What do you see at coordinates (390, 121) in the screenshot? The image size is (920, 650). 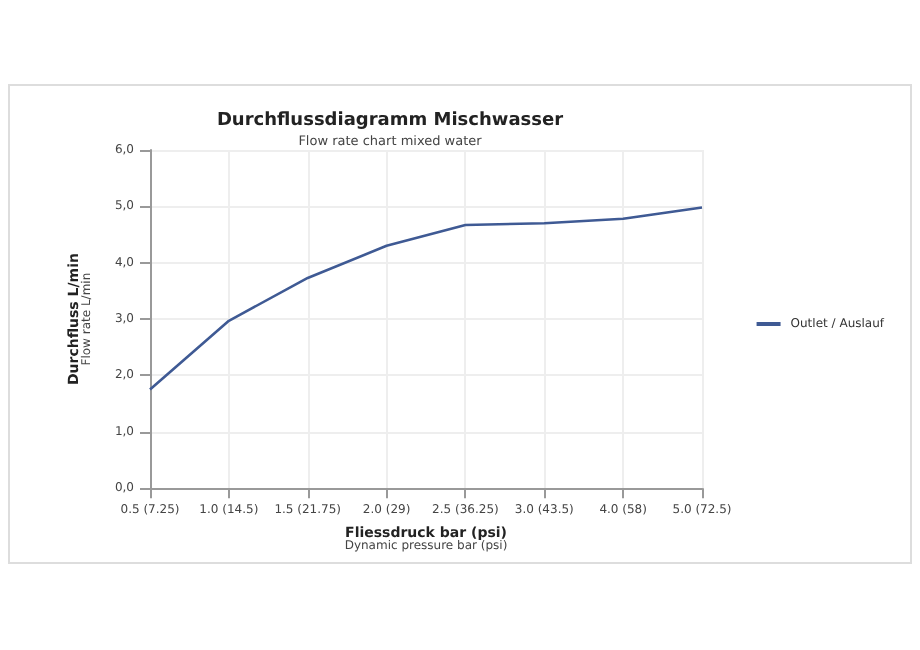 I see `chart-title: Durchflussdiagramm Mischwasser` at bounding box center [390, 121].